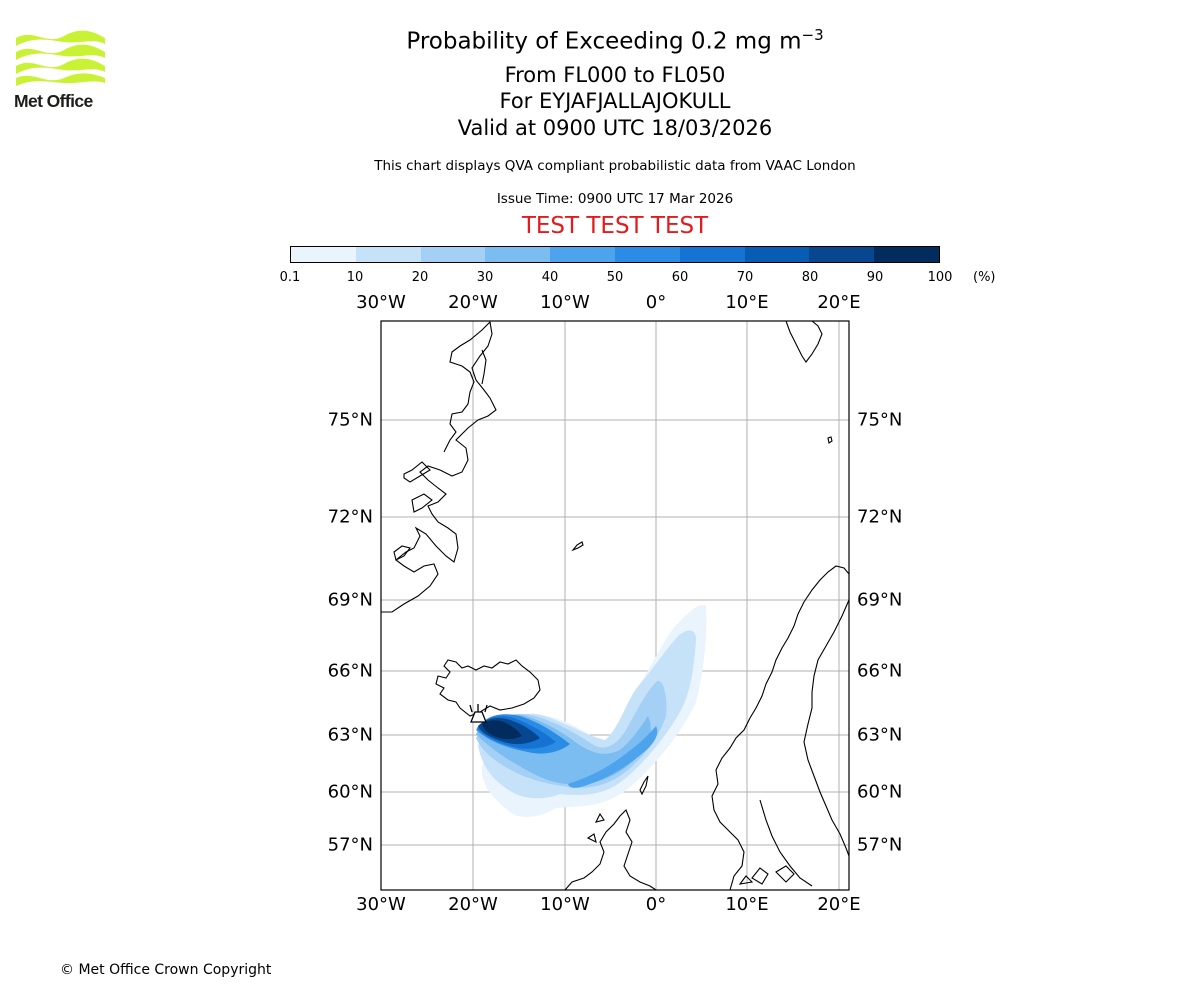 The image size is (1200, 1000). Describe the element at coordinates (350, 517) in the screenshot. I see `lat-label-left: 72°N` at that location.